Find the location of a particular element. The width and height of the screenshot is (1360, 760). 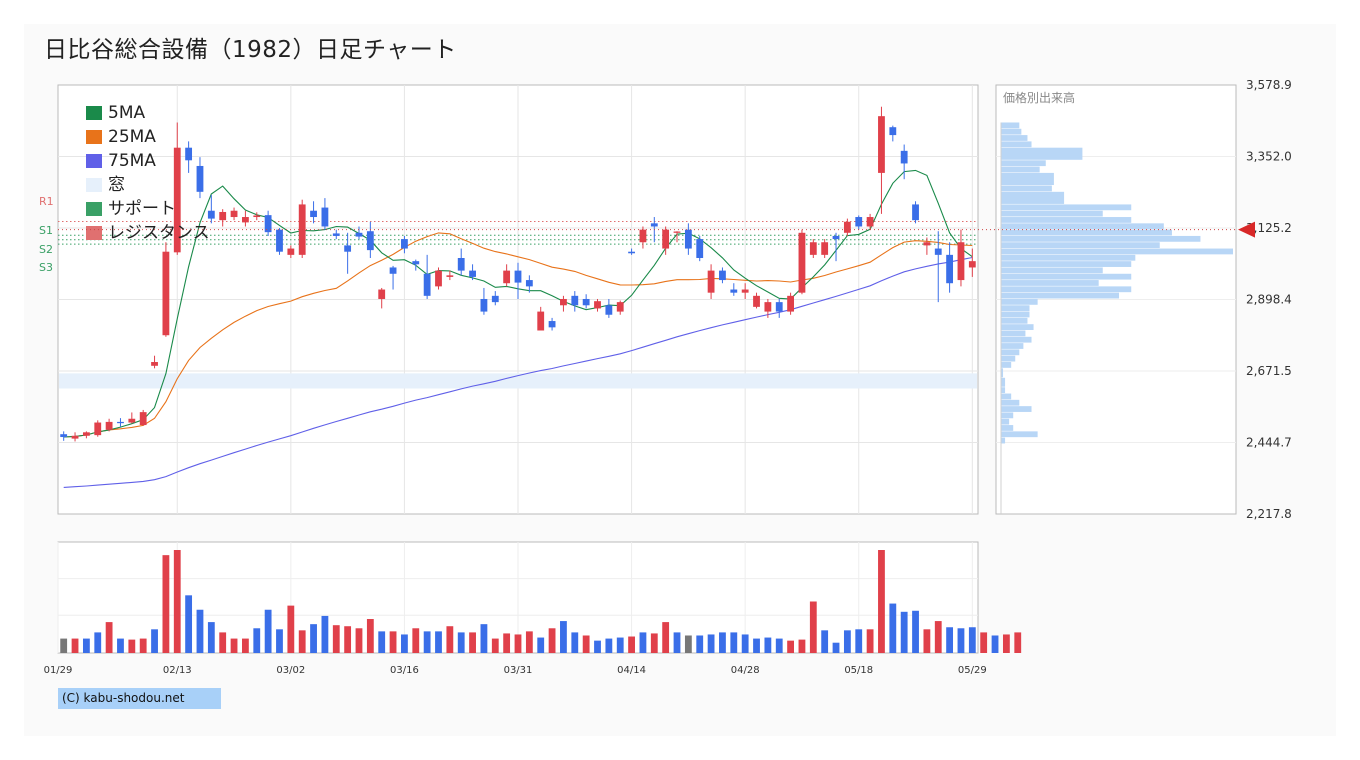

date-tick-label: 05/29 is located at coordinates (972, 670).